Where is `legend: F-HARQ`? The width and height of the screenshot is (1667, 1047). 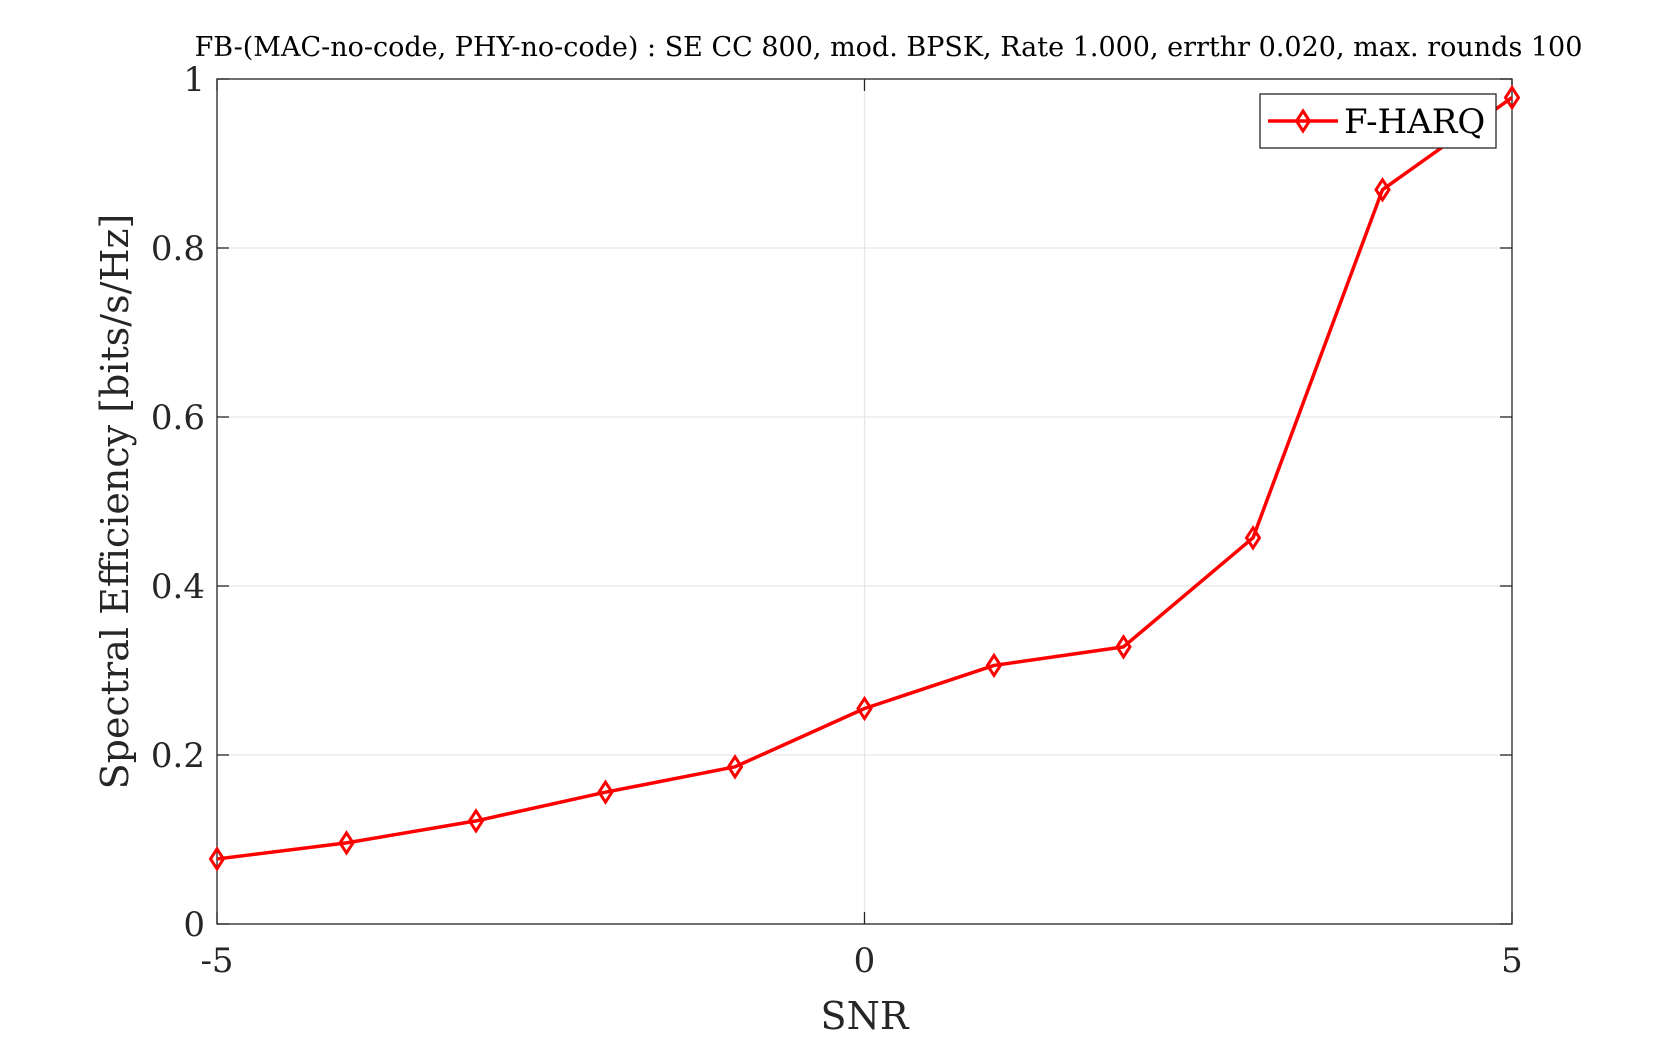
legend: F-HARQ is located at coordinates (1378, 121).